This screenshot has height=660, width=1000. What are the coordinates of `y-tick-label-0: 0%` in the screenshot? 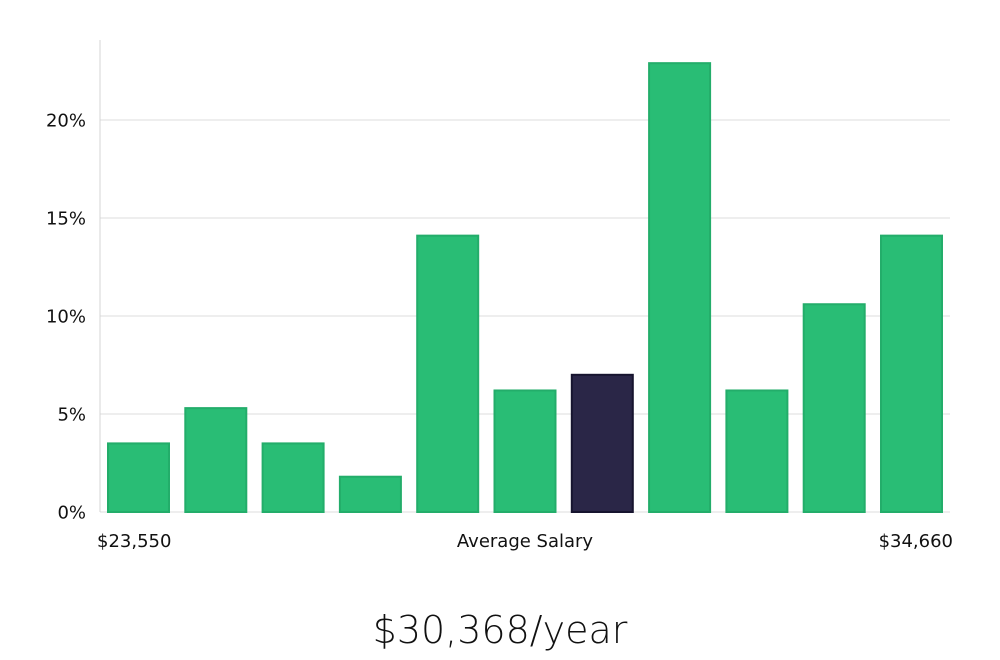 It's located at (71, 513).